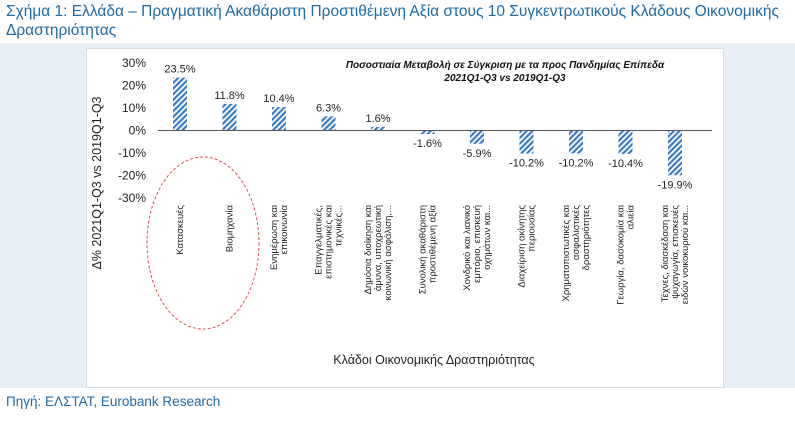 The height and width of the screenshot is (424, 795). Describe the element at coordinates (625, 164) in the screenshot. I see `data-label: -10.4%` at that location.